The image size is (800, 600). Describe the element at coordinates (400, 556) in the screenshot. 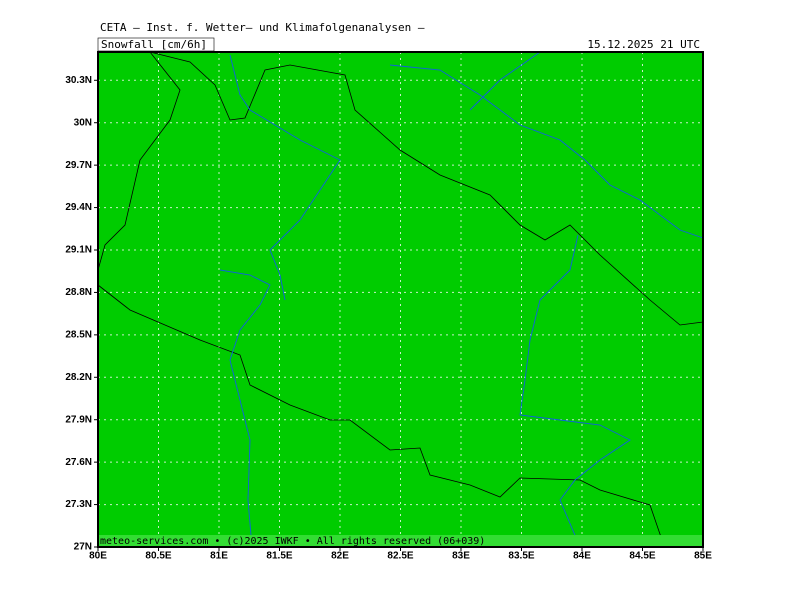

I see `x-tick-label: 82.5E` at that location.